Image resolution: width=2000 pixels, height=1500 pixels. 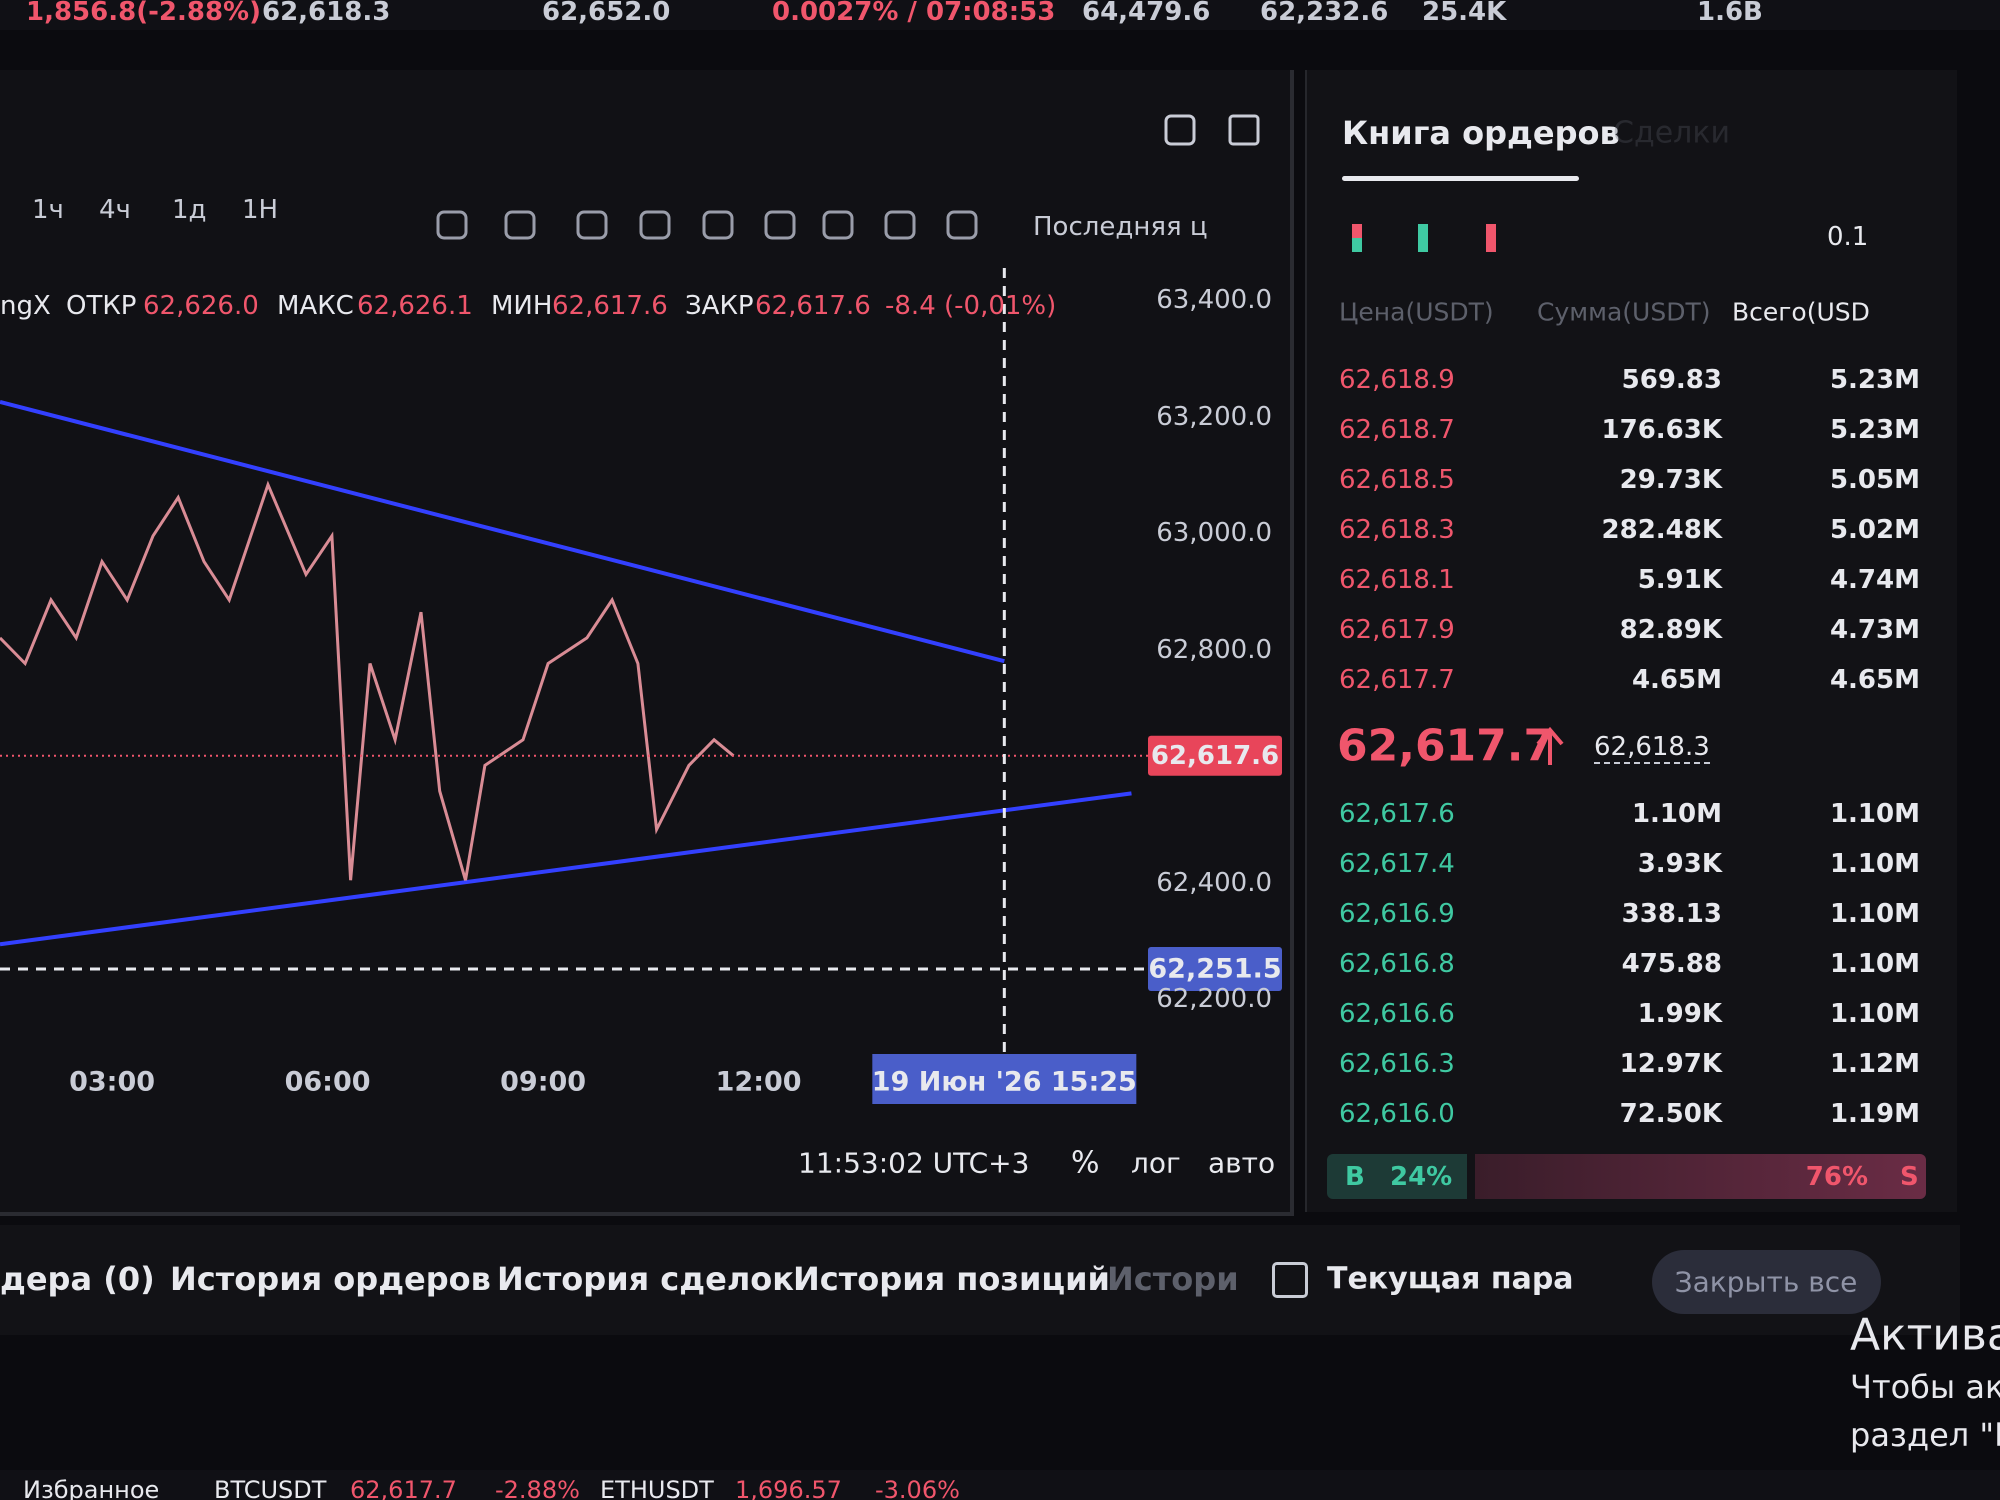 What do you see at coordinates (1397, 630) in the screenshot?
I see `asks-price: 62,617.9` at bounding box center [1397, 630].